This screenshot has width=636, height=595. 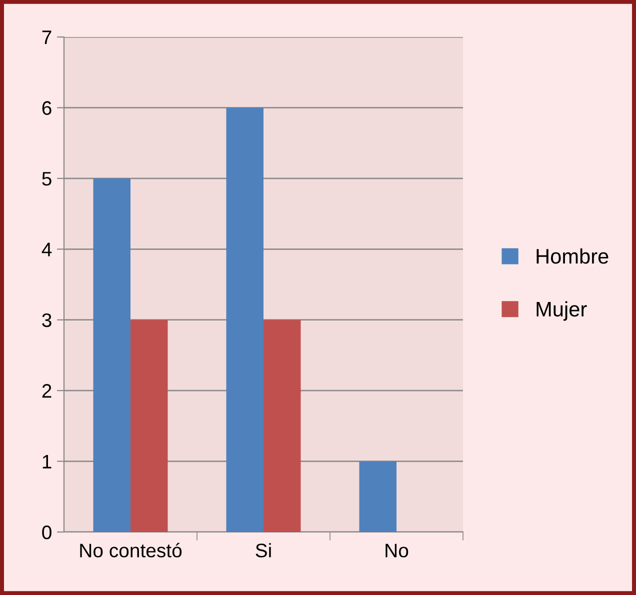 What do you see at coordinates (47, 532) in the screenshot?
I see `y-tick-label: 0` at bounding box center [47, 532].